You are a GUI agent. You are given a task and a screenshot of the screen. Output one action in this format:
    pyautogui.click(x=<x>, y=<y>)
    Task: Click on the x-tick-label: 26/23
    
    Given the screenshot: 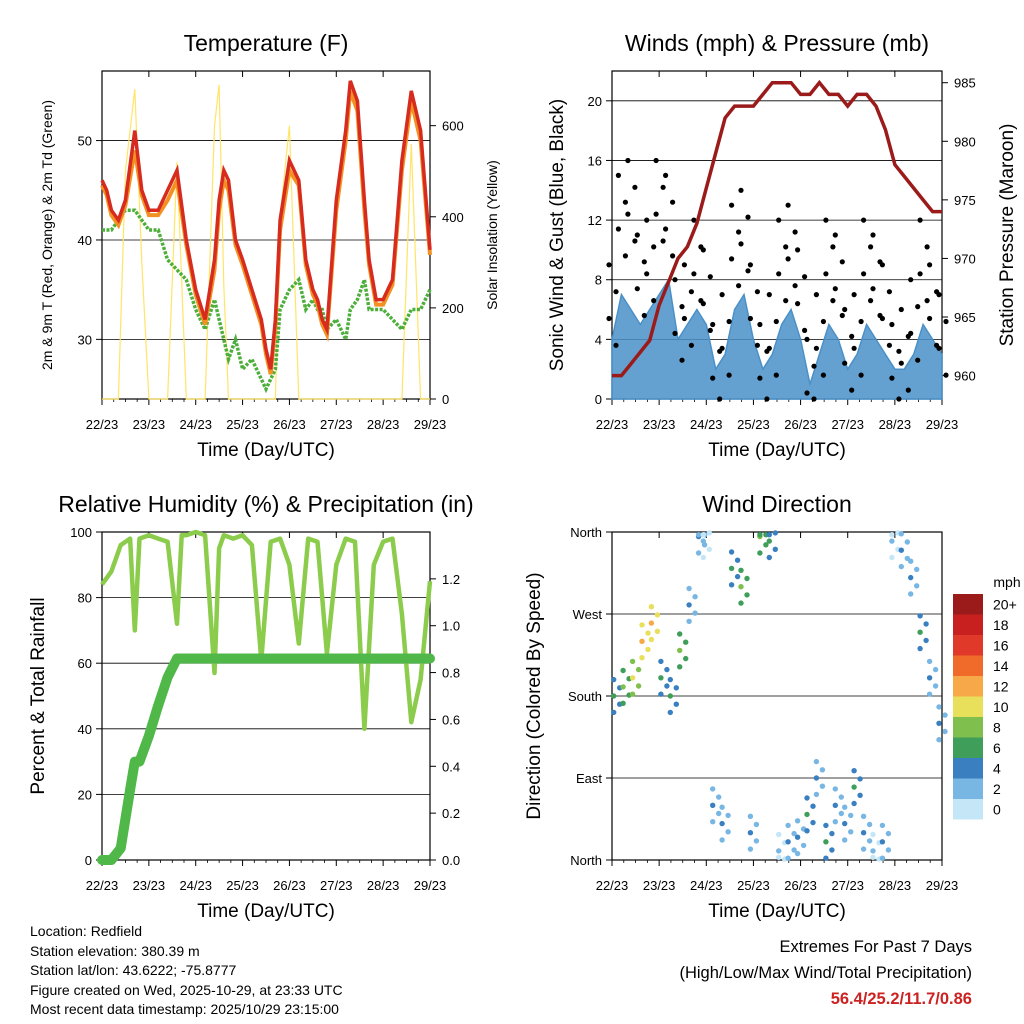 What is the action you would take?
    pyautogui.click(x=800, y=424)
    